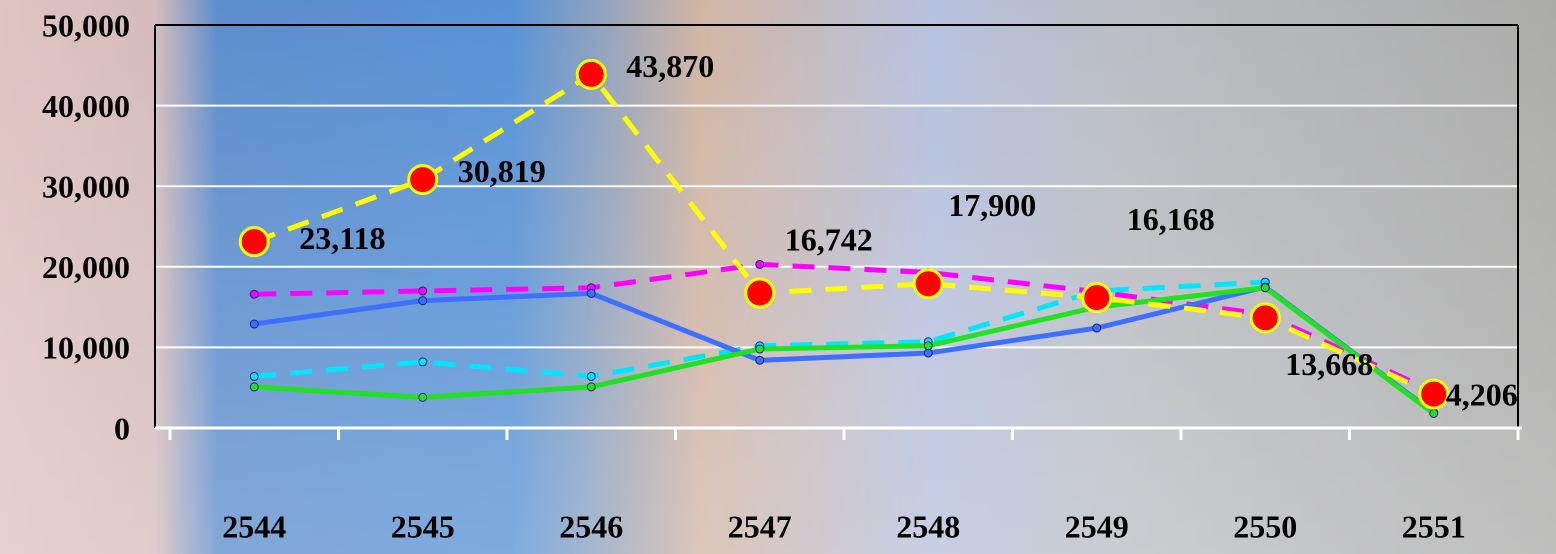 The image size is (1556, 554). What do you see at coordinates (1097, 526) in the screenshot?
I see `x-tick-label: 2549` at bounding box center [1097, 526].